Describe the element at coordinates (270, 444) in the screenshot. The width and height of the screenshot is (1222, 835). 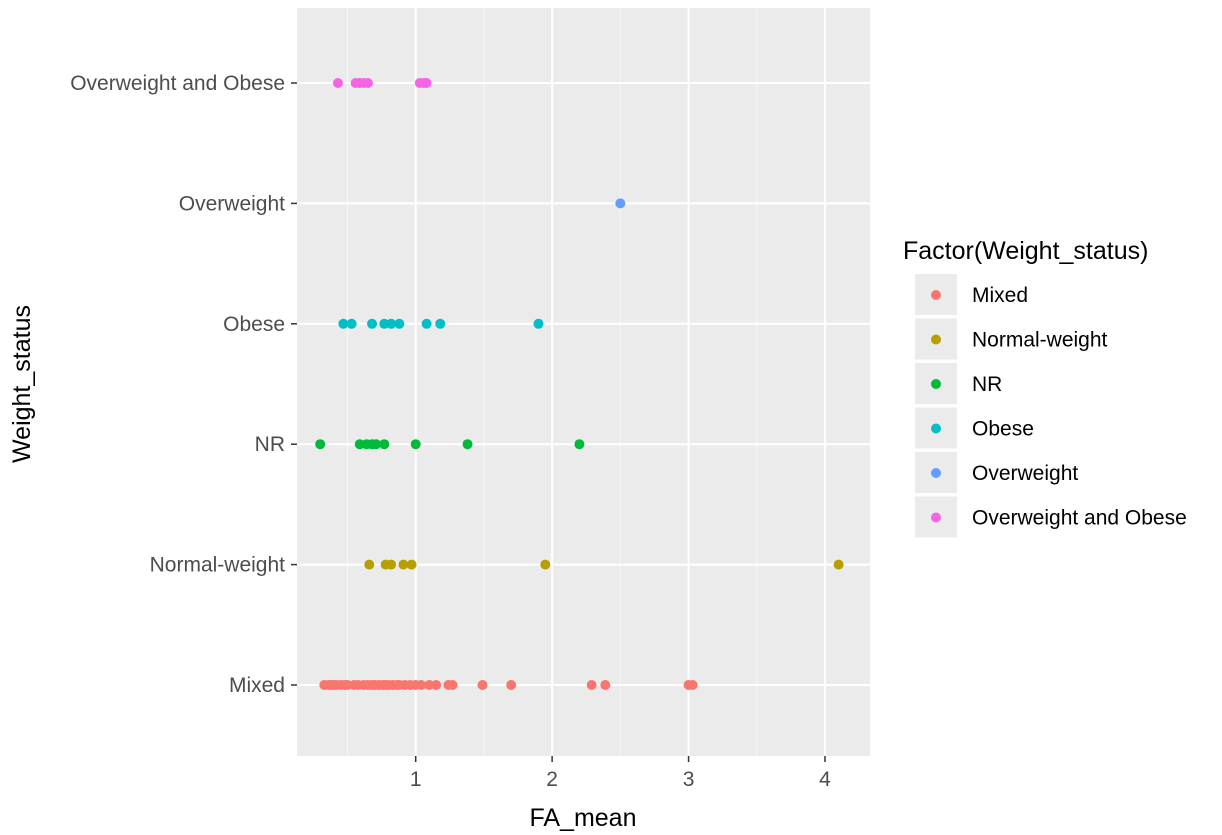
I see `y-tick-label: NR` at that location.